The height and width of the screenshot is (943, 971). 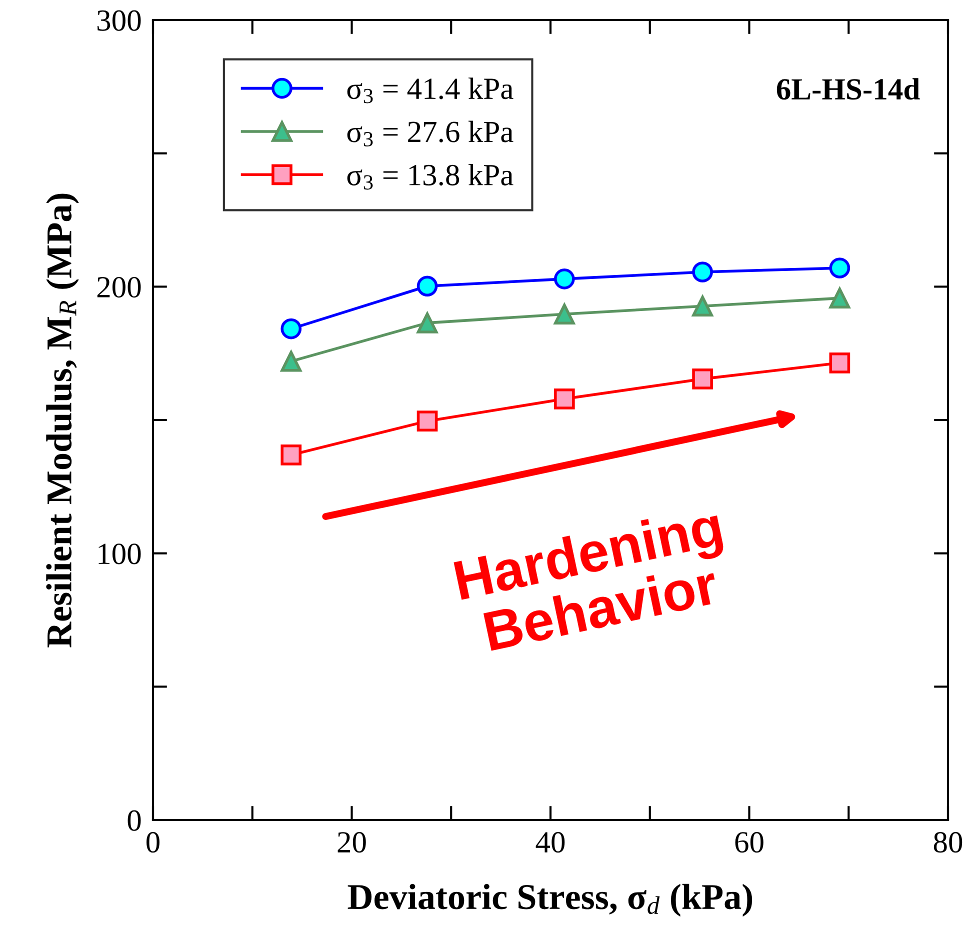 I want to click on y-axis-title: Resilient Modulus, M$_{R}$ (MPa), so click(x=62, y=421).